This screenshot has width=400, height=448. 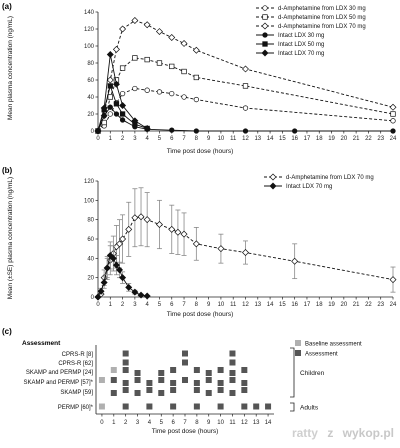 What do you see at coordinates (111, 305) in the screenshot?
I see `chart-b-xtick-label: 1` at bounding box center [111, 305].